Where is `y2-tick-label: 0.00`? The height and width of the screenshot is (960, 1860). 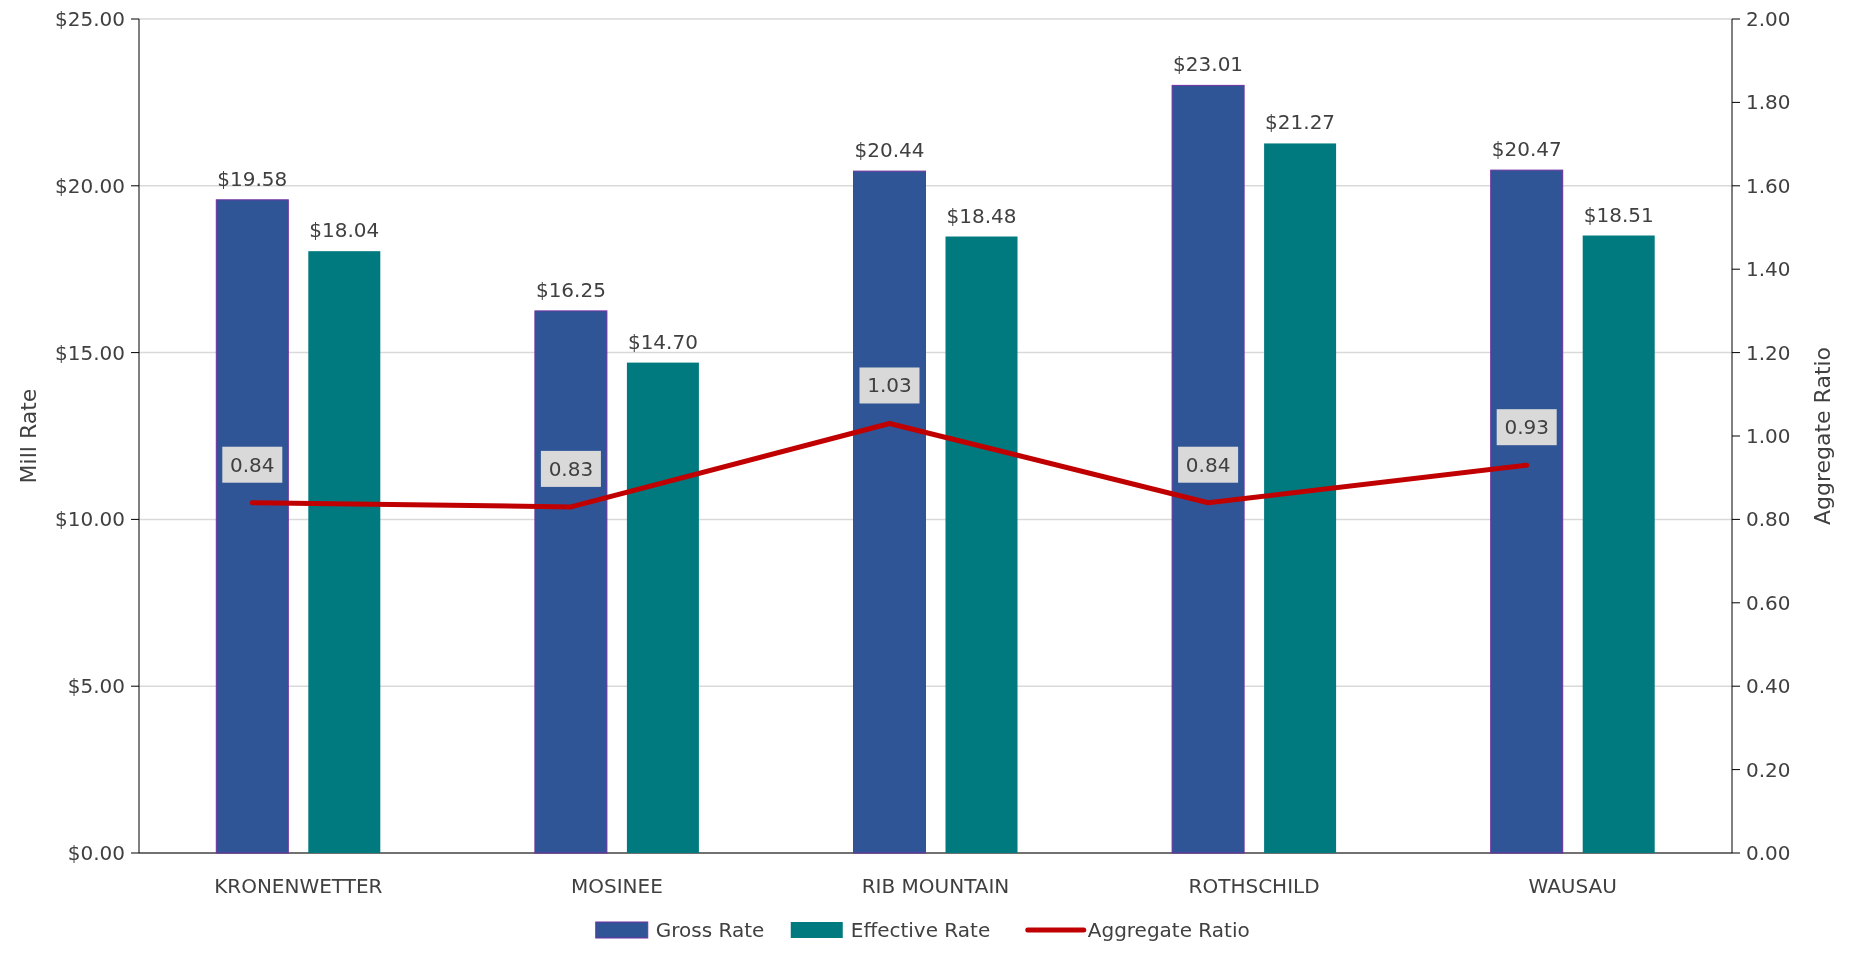 y2-tick-label: 0.00 is located at coordinates (1768, 853).